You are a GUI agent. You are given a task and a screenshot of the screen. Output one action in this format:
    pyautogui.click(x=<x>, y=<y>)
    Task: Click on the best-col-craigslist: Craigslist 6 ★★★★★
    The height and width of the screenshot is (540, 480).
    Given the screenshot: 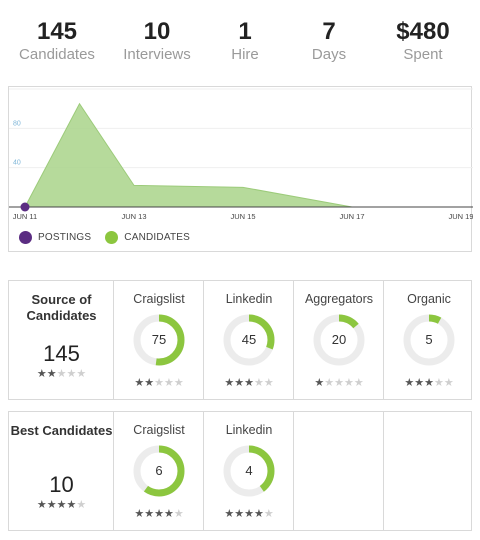 What is the action you would take?
    pyautogui.click(x=159, y=471)
    